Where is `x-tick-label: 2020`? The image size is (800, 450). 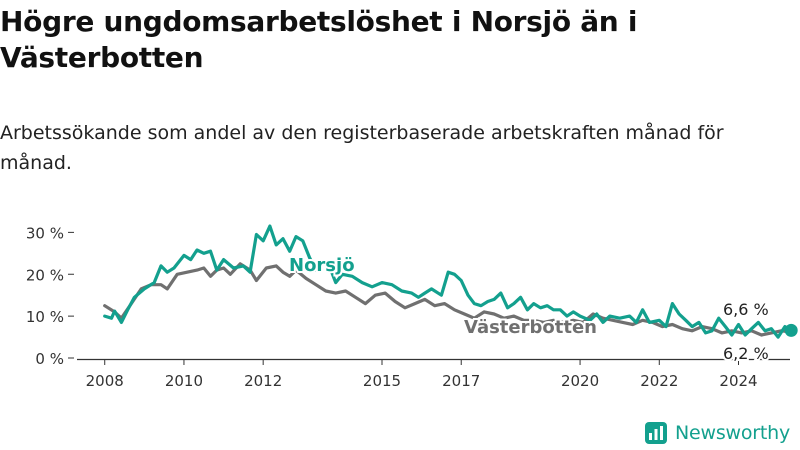
x-tick-label: 2020 is located at coordinates (580, 381).